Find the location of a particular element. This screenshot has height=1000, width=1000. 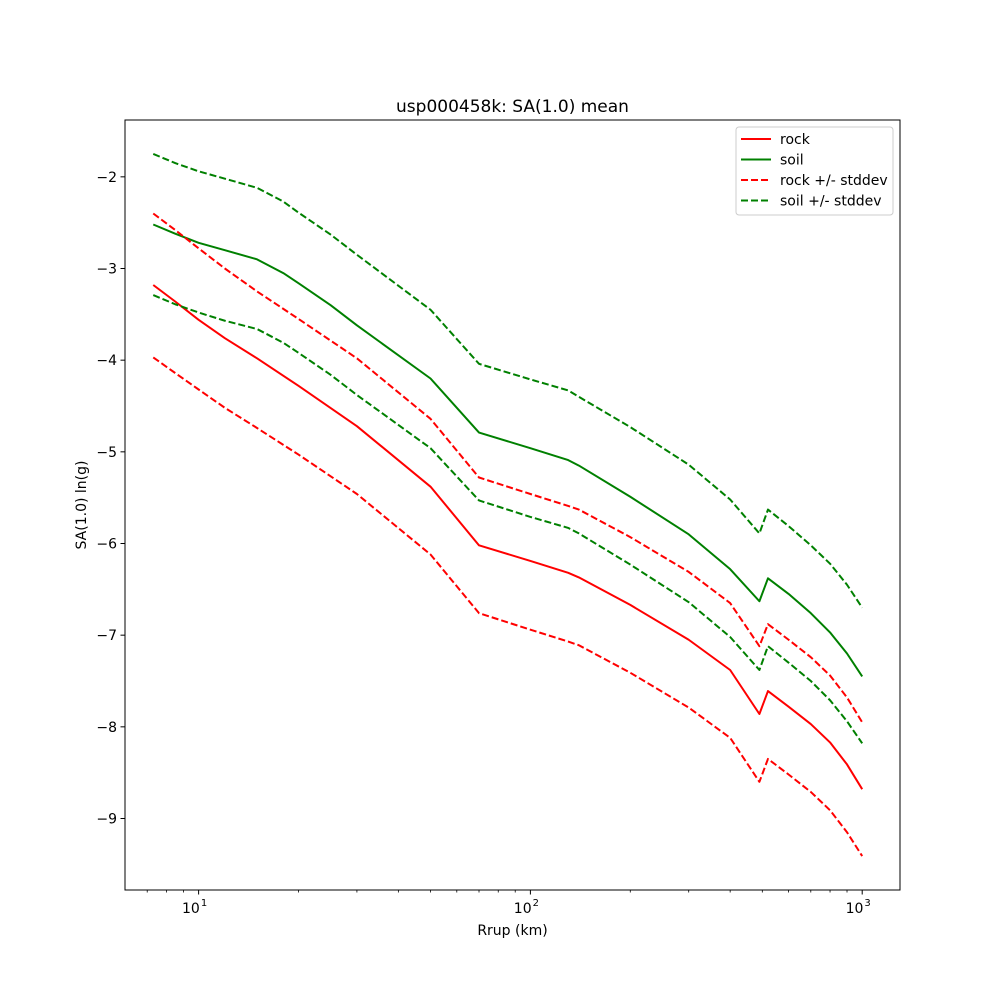

chart-title: usp000458k: SA(1.0) mean is located at coordinates (512, 107).